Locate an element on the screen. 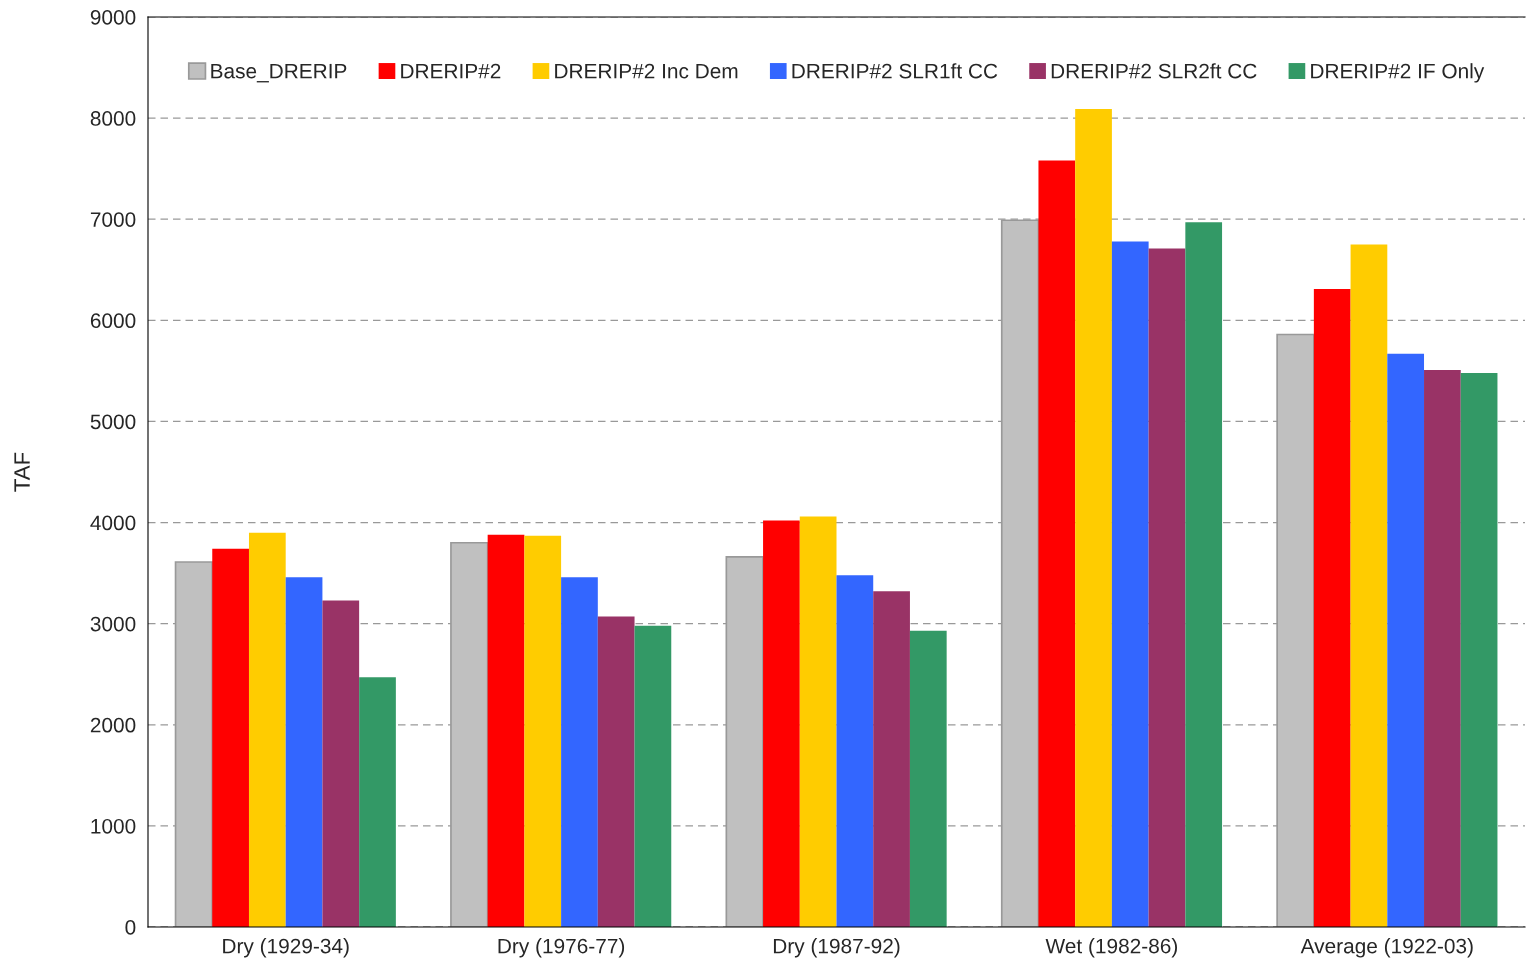 Image resolution: width=1526 pixels, height=972 pixels. y-axis-title: TAF is located at coordinates (22, 472).